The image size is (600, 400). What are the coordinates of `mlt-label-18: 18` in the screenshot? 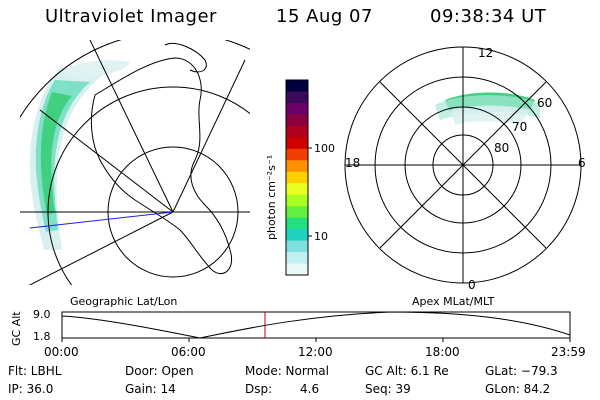 It's located at (353, 163).